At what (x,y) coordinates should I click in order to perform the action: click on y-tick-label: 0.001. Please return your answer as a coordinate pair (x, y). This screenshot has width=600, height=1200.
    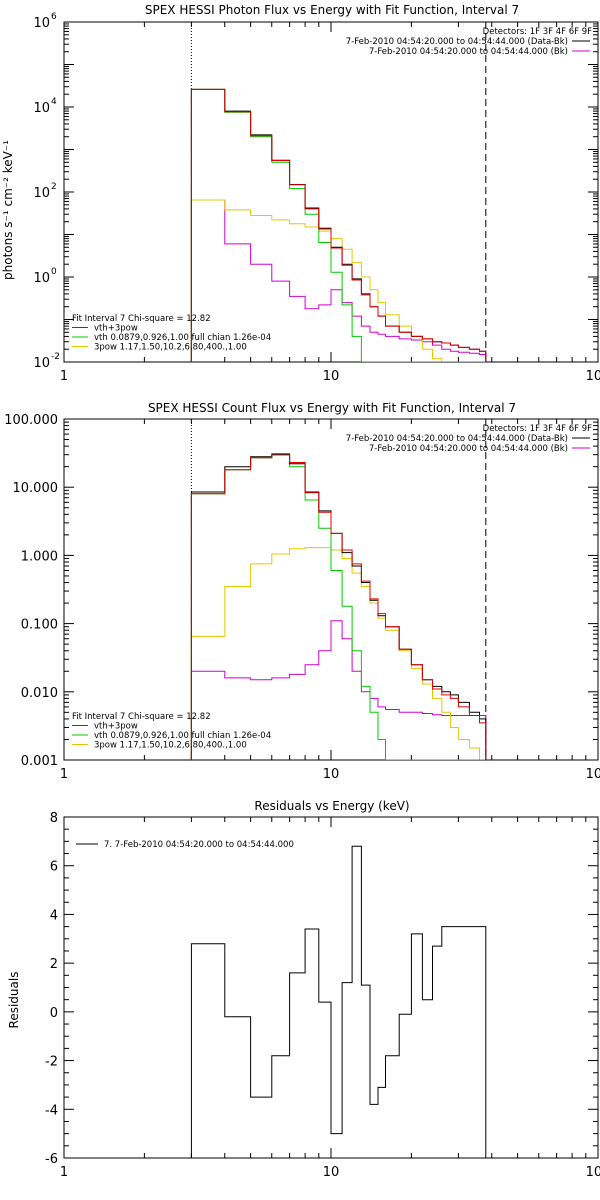
    Looking at the image, I should click on (39, 761).